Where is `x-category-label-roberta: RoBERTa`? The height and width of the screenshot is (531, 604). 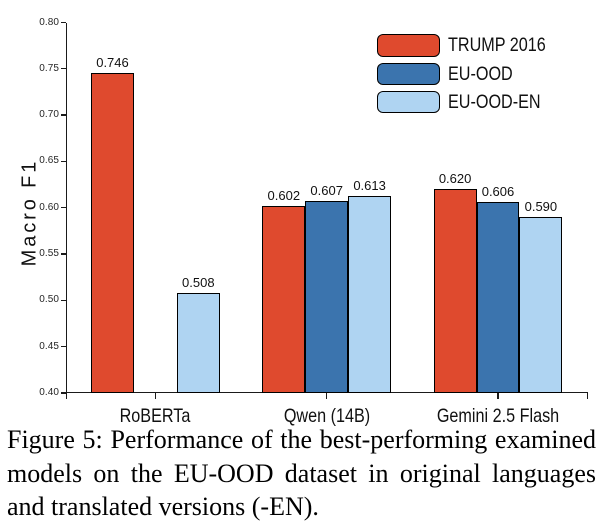
x-category-label-roberta: RoBERTa is located at coordinates (155, 415).